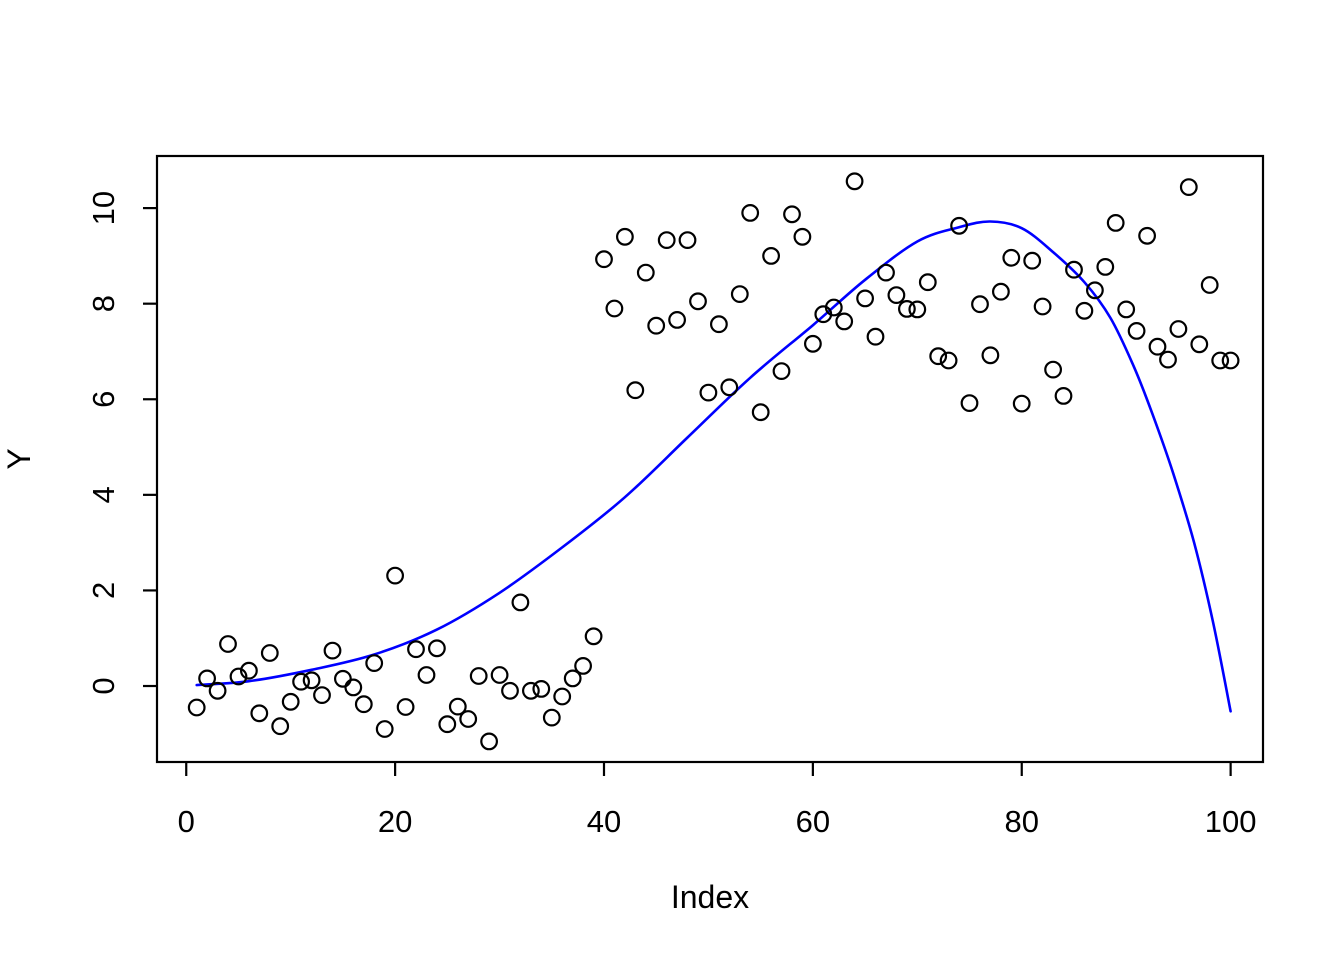 The height and width of the screenshot is (965, 1344). I want to click on y-tick-label: 8, so click(103, 303).